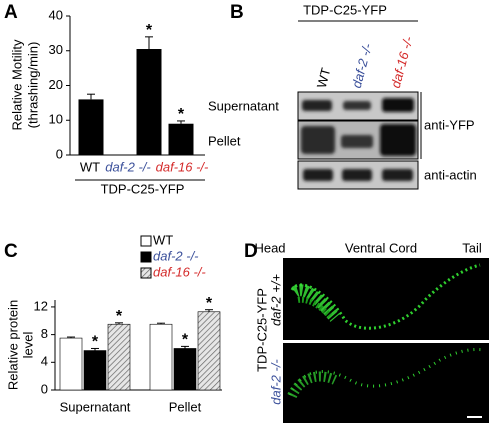 The image size is (491, 425). I want to click on y-axis-label: (thrashing/min), so click(32, 85).